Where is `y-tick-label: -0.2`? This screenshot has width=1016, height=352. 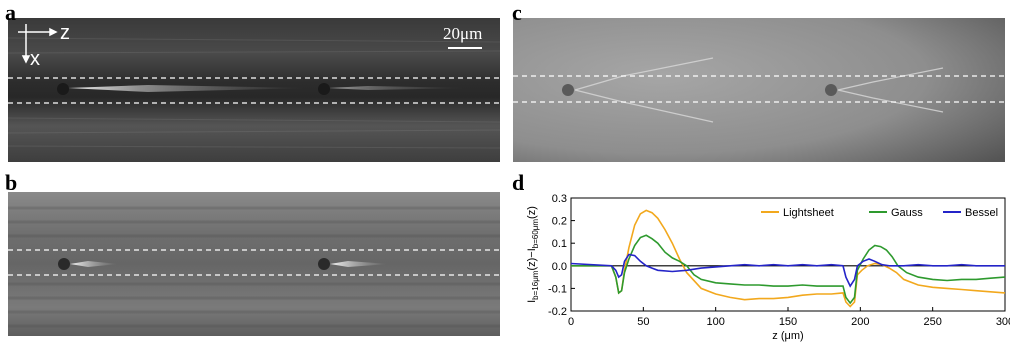 y-tick-label: -0.2 is located at coordinates (557, 312).